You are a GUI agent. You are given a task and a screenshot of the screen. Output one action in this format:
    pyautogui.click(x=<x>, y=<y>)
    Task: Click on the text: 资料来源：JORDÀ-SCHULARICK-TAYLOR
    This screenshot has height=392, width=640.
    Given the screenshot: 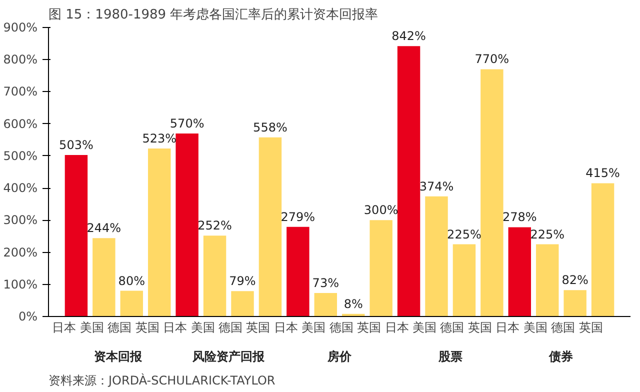 What is the action you would take?
    pyautogui.click(x=162, y=380)
    